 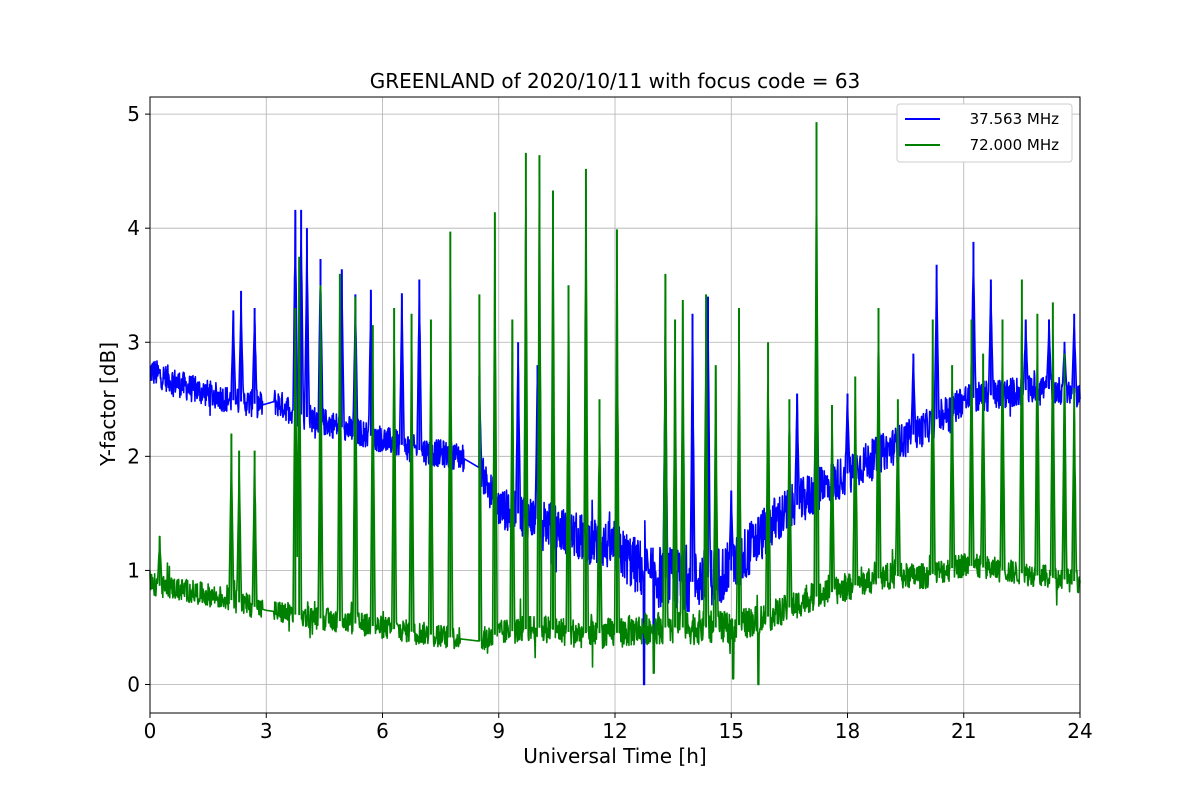 I want to click on y-axis-label: Y-factor [dB], so click(x=108, y=404).